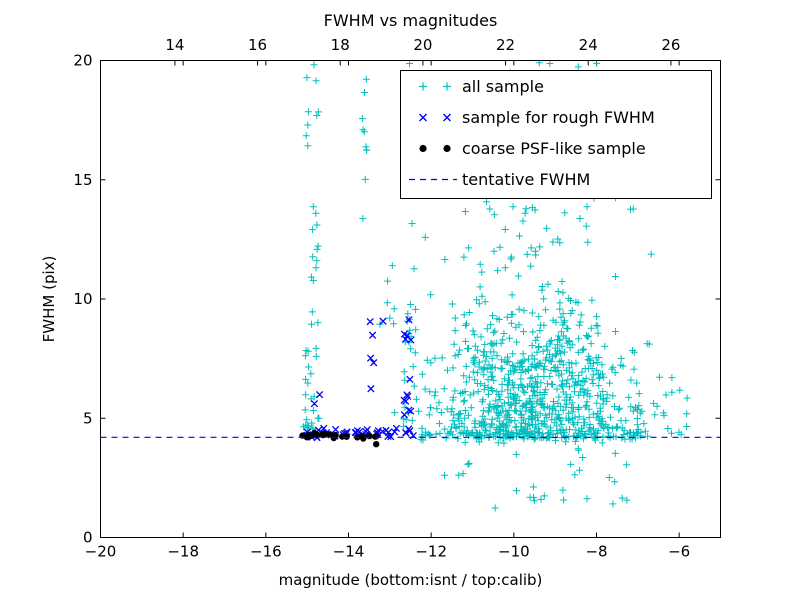  I want to click on top-x-tick-label: 20, so click(422, 45).